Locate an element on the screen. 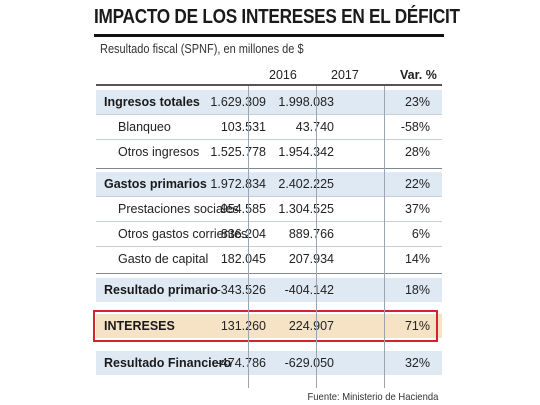 This screenshot has width=540, height=405. cell-2017: 207.934 is located at coordinates (311, 259).